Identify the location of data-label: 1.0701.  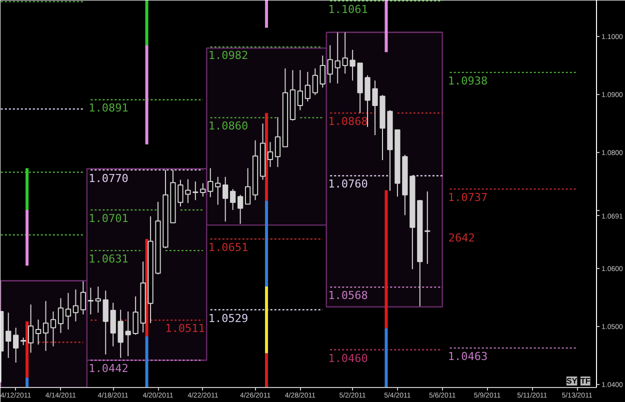
(108, 218).